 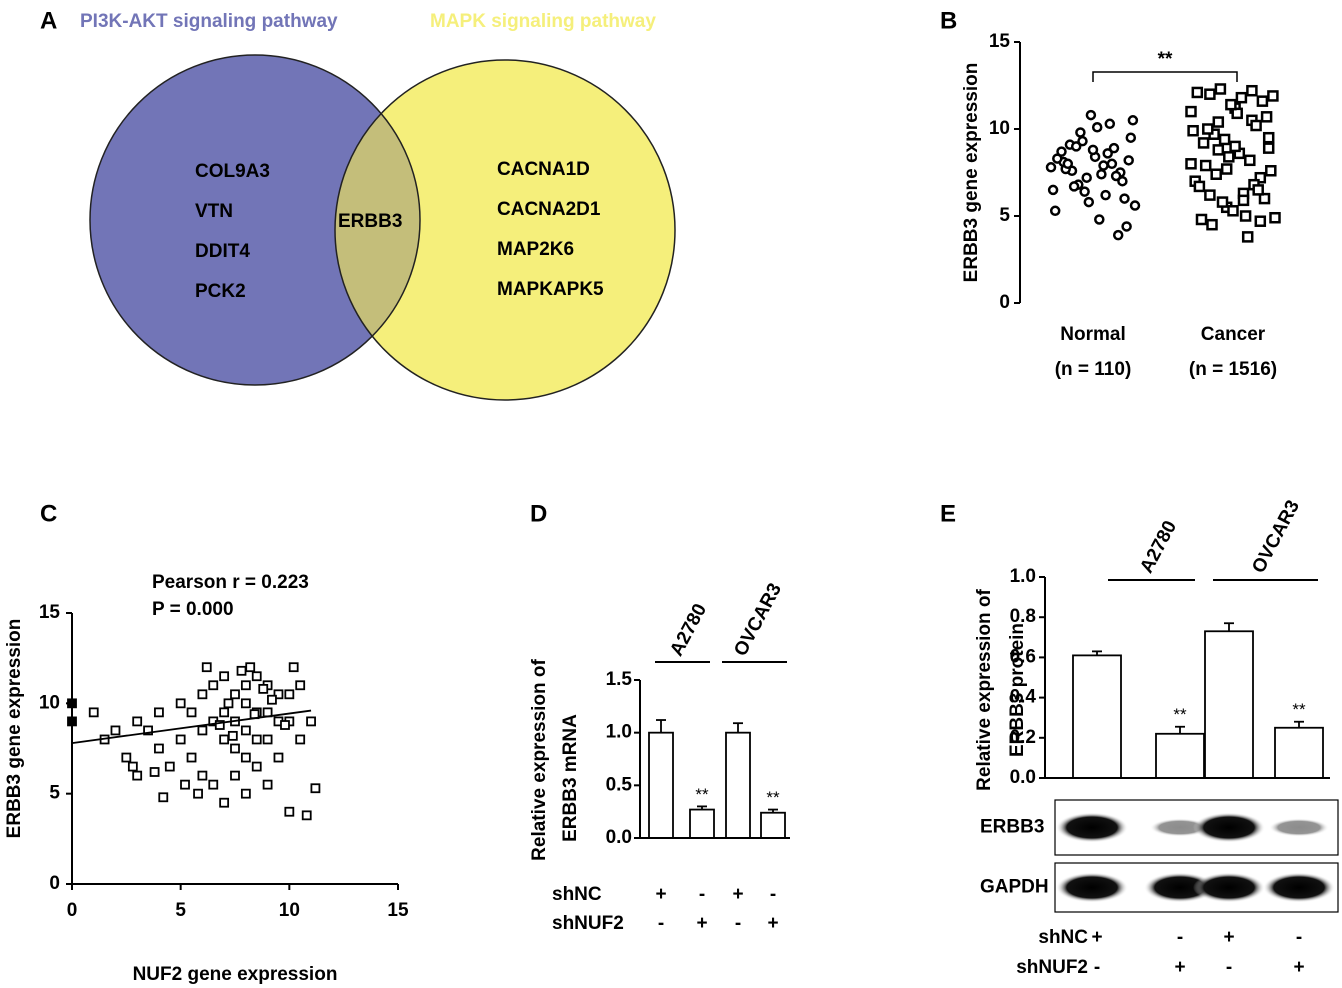 I want to click on y-tick-label: 0.6, so click(x=1023, y=656).